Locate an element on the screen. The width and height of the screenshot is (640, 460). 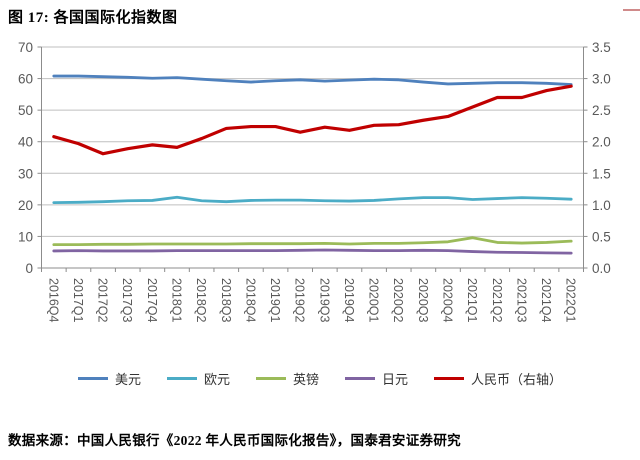
legend-item-gbp: 英镑 is located at coordinates (287, 378).